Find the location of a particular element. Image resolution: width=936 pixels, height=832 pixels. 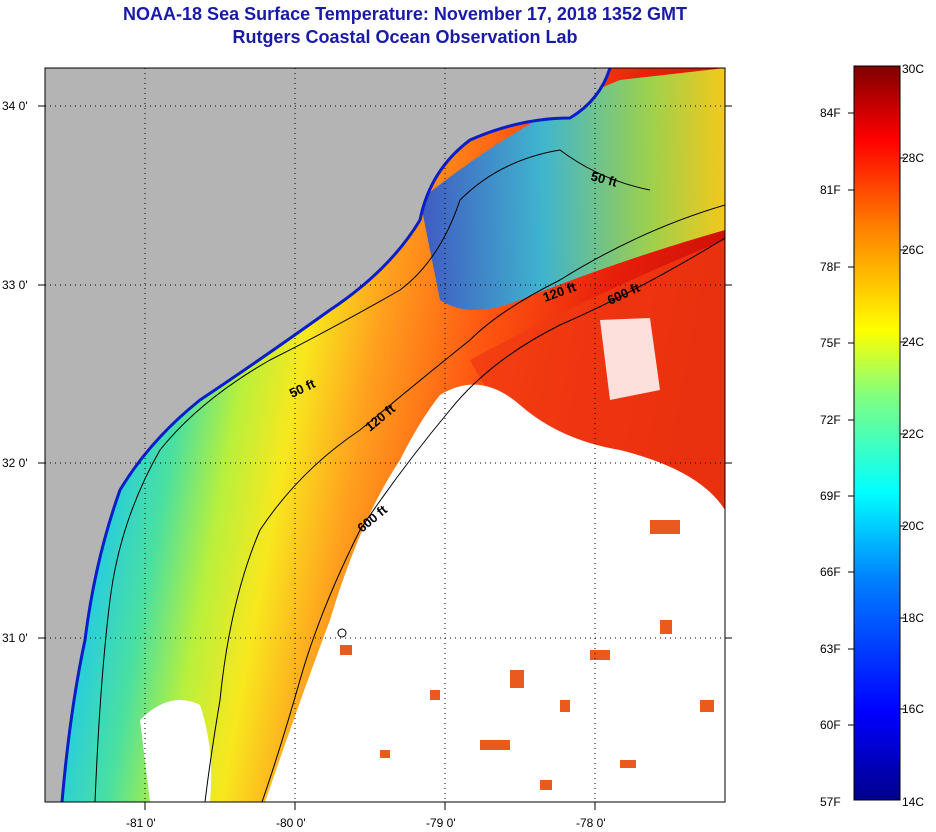

colorbar-c-16: 16C is located at coordinates (913, 709).